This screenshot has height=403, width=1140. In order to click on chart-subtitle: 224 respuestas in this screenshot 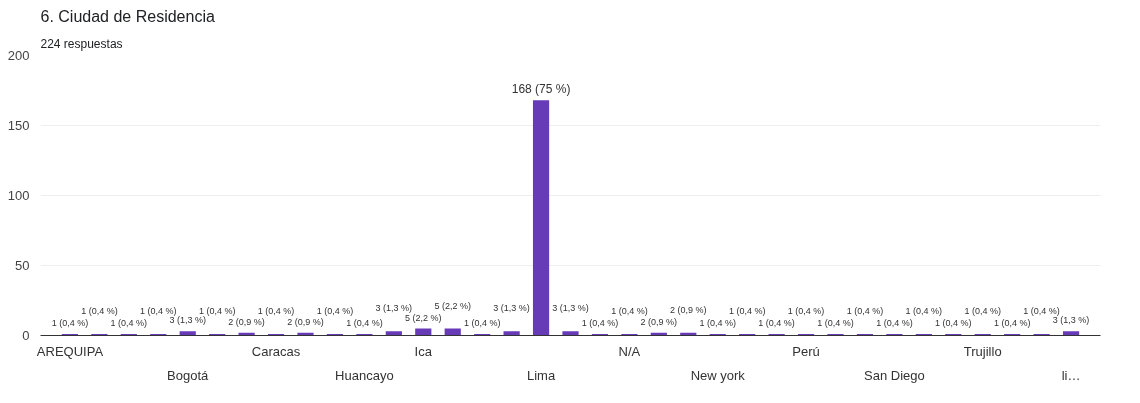, I will do `click(81, 43)`.